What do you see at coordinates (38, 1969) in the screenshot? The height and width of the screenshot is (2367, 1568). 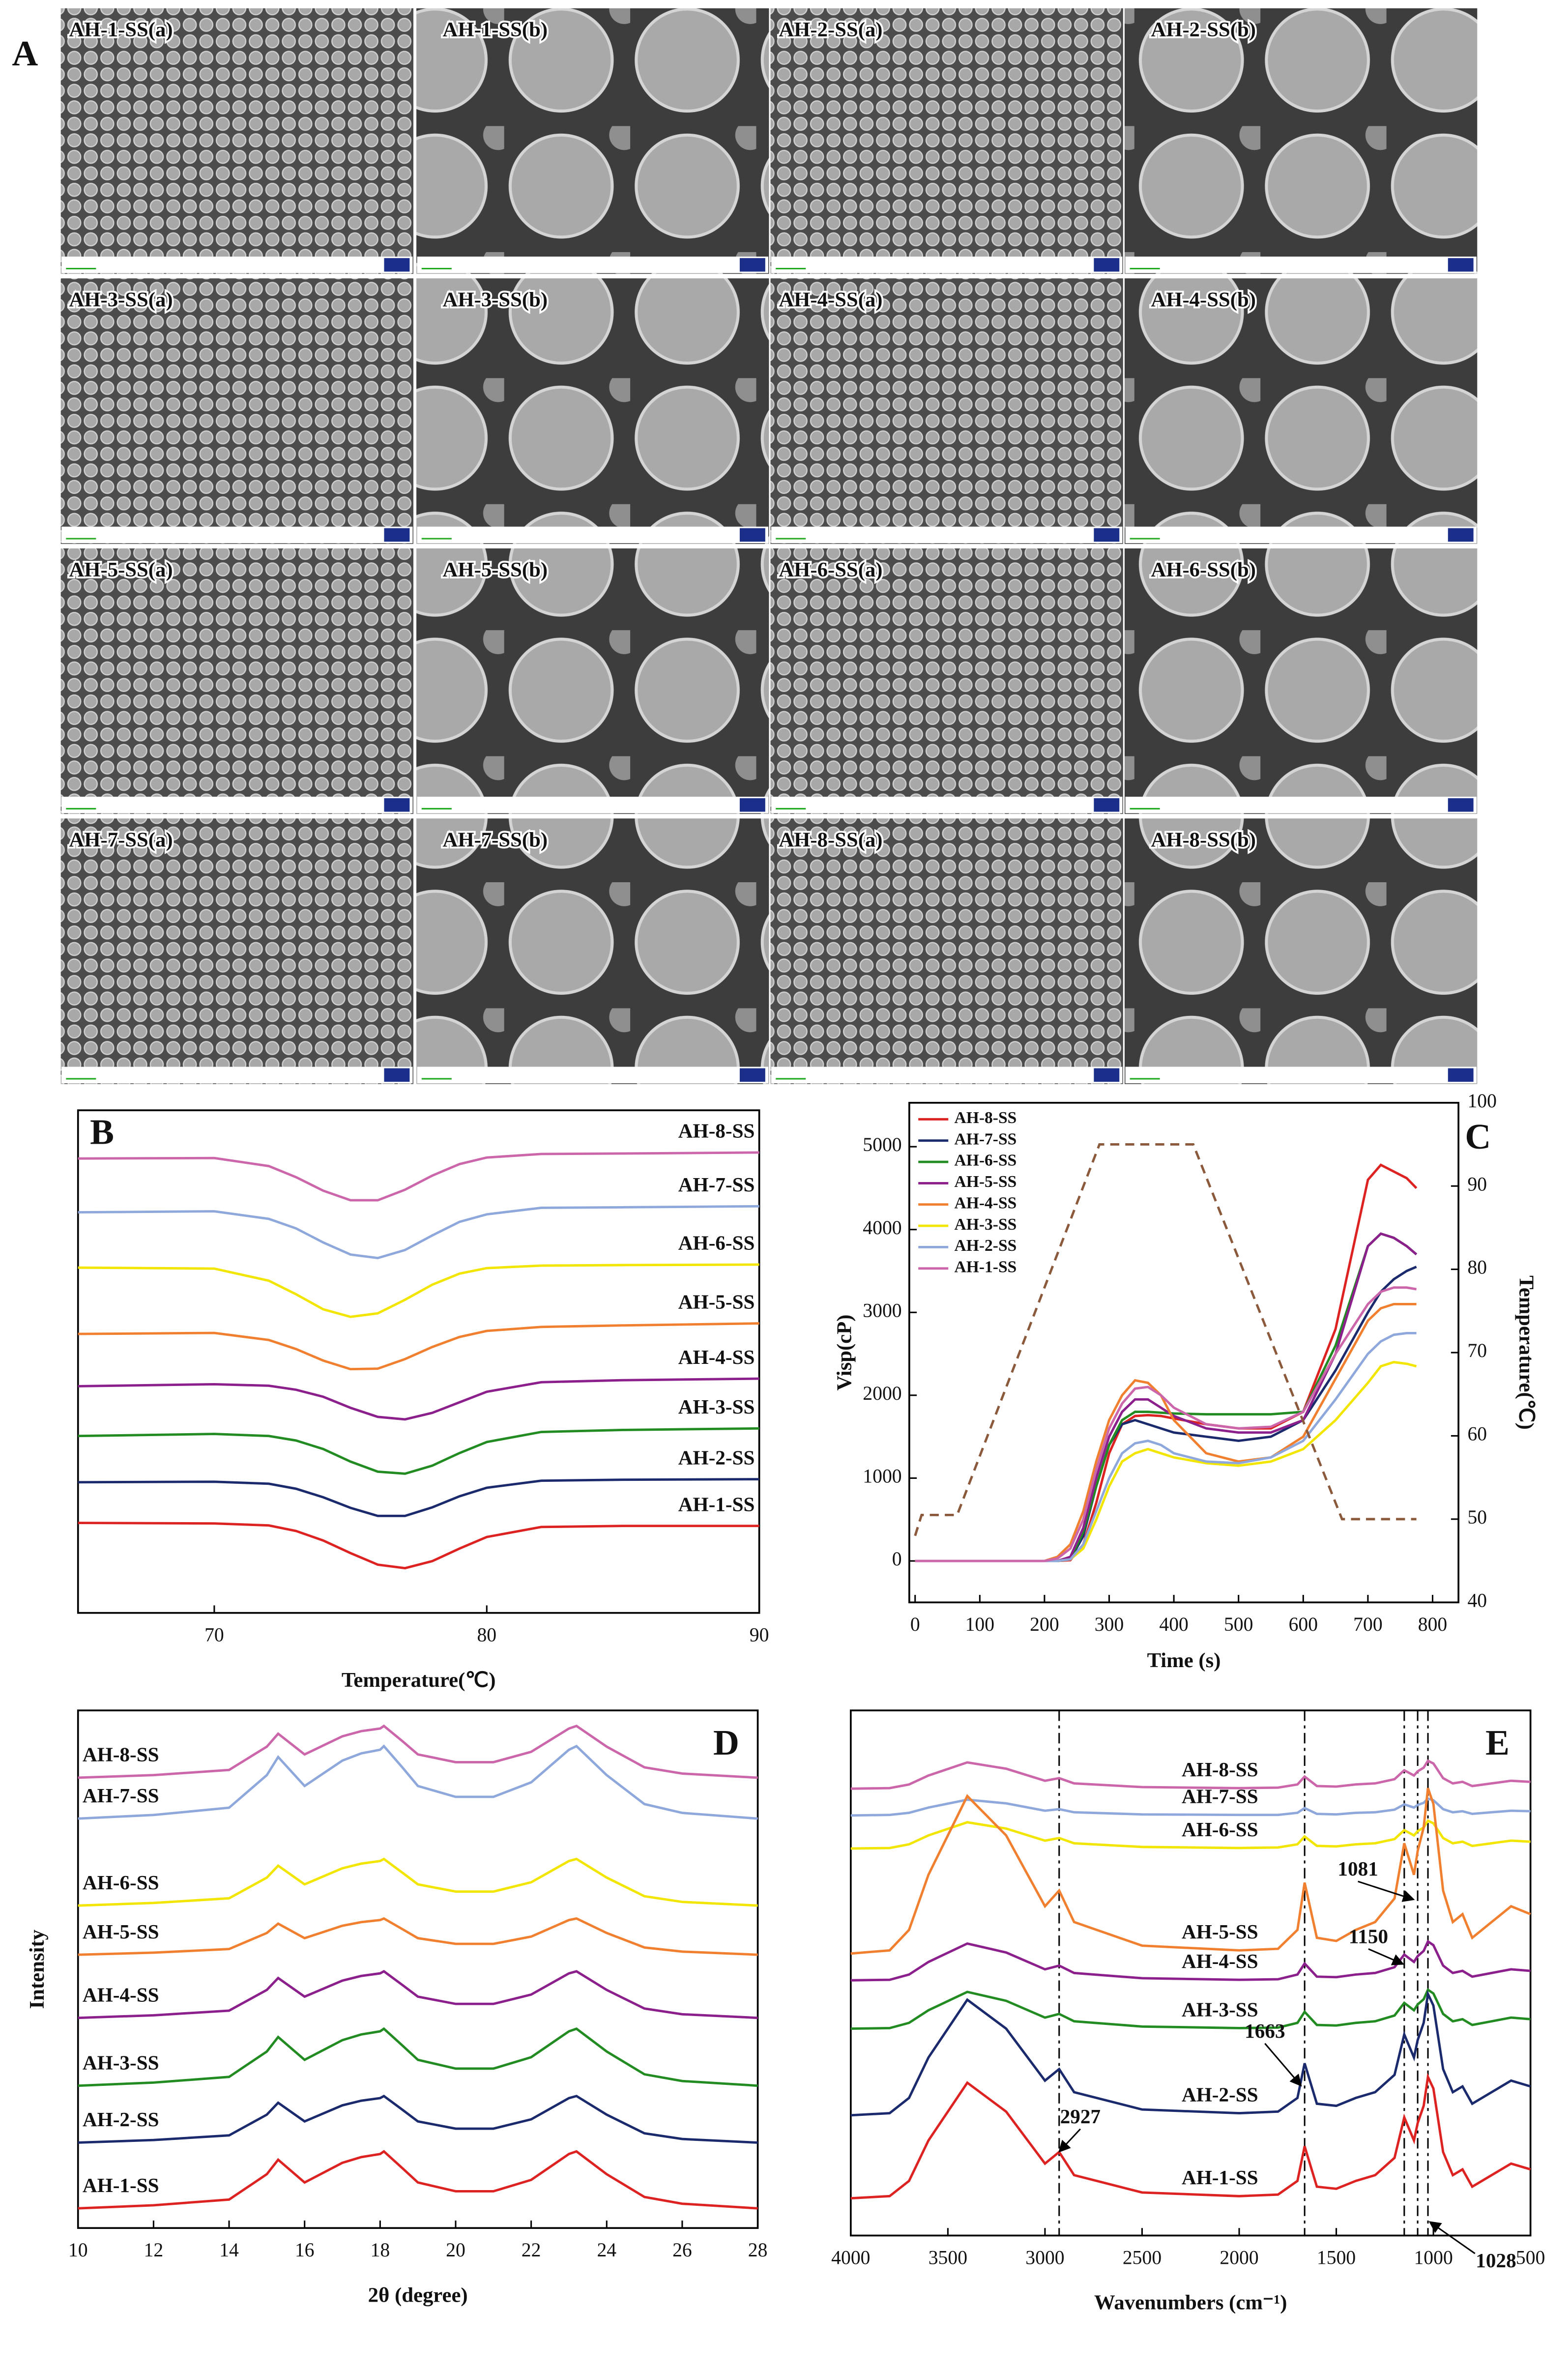 I see `y-axis-title: Intensity` at bounding box center [38, 1969].